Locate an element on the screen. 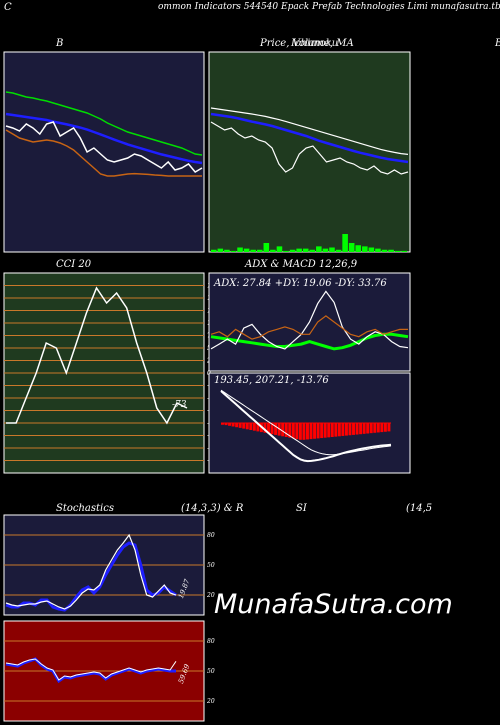 Image resolution: width=500 pixels, height=725 pixels. price-ma-panel is located at coordinates (309, 152).